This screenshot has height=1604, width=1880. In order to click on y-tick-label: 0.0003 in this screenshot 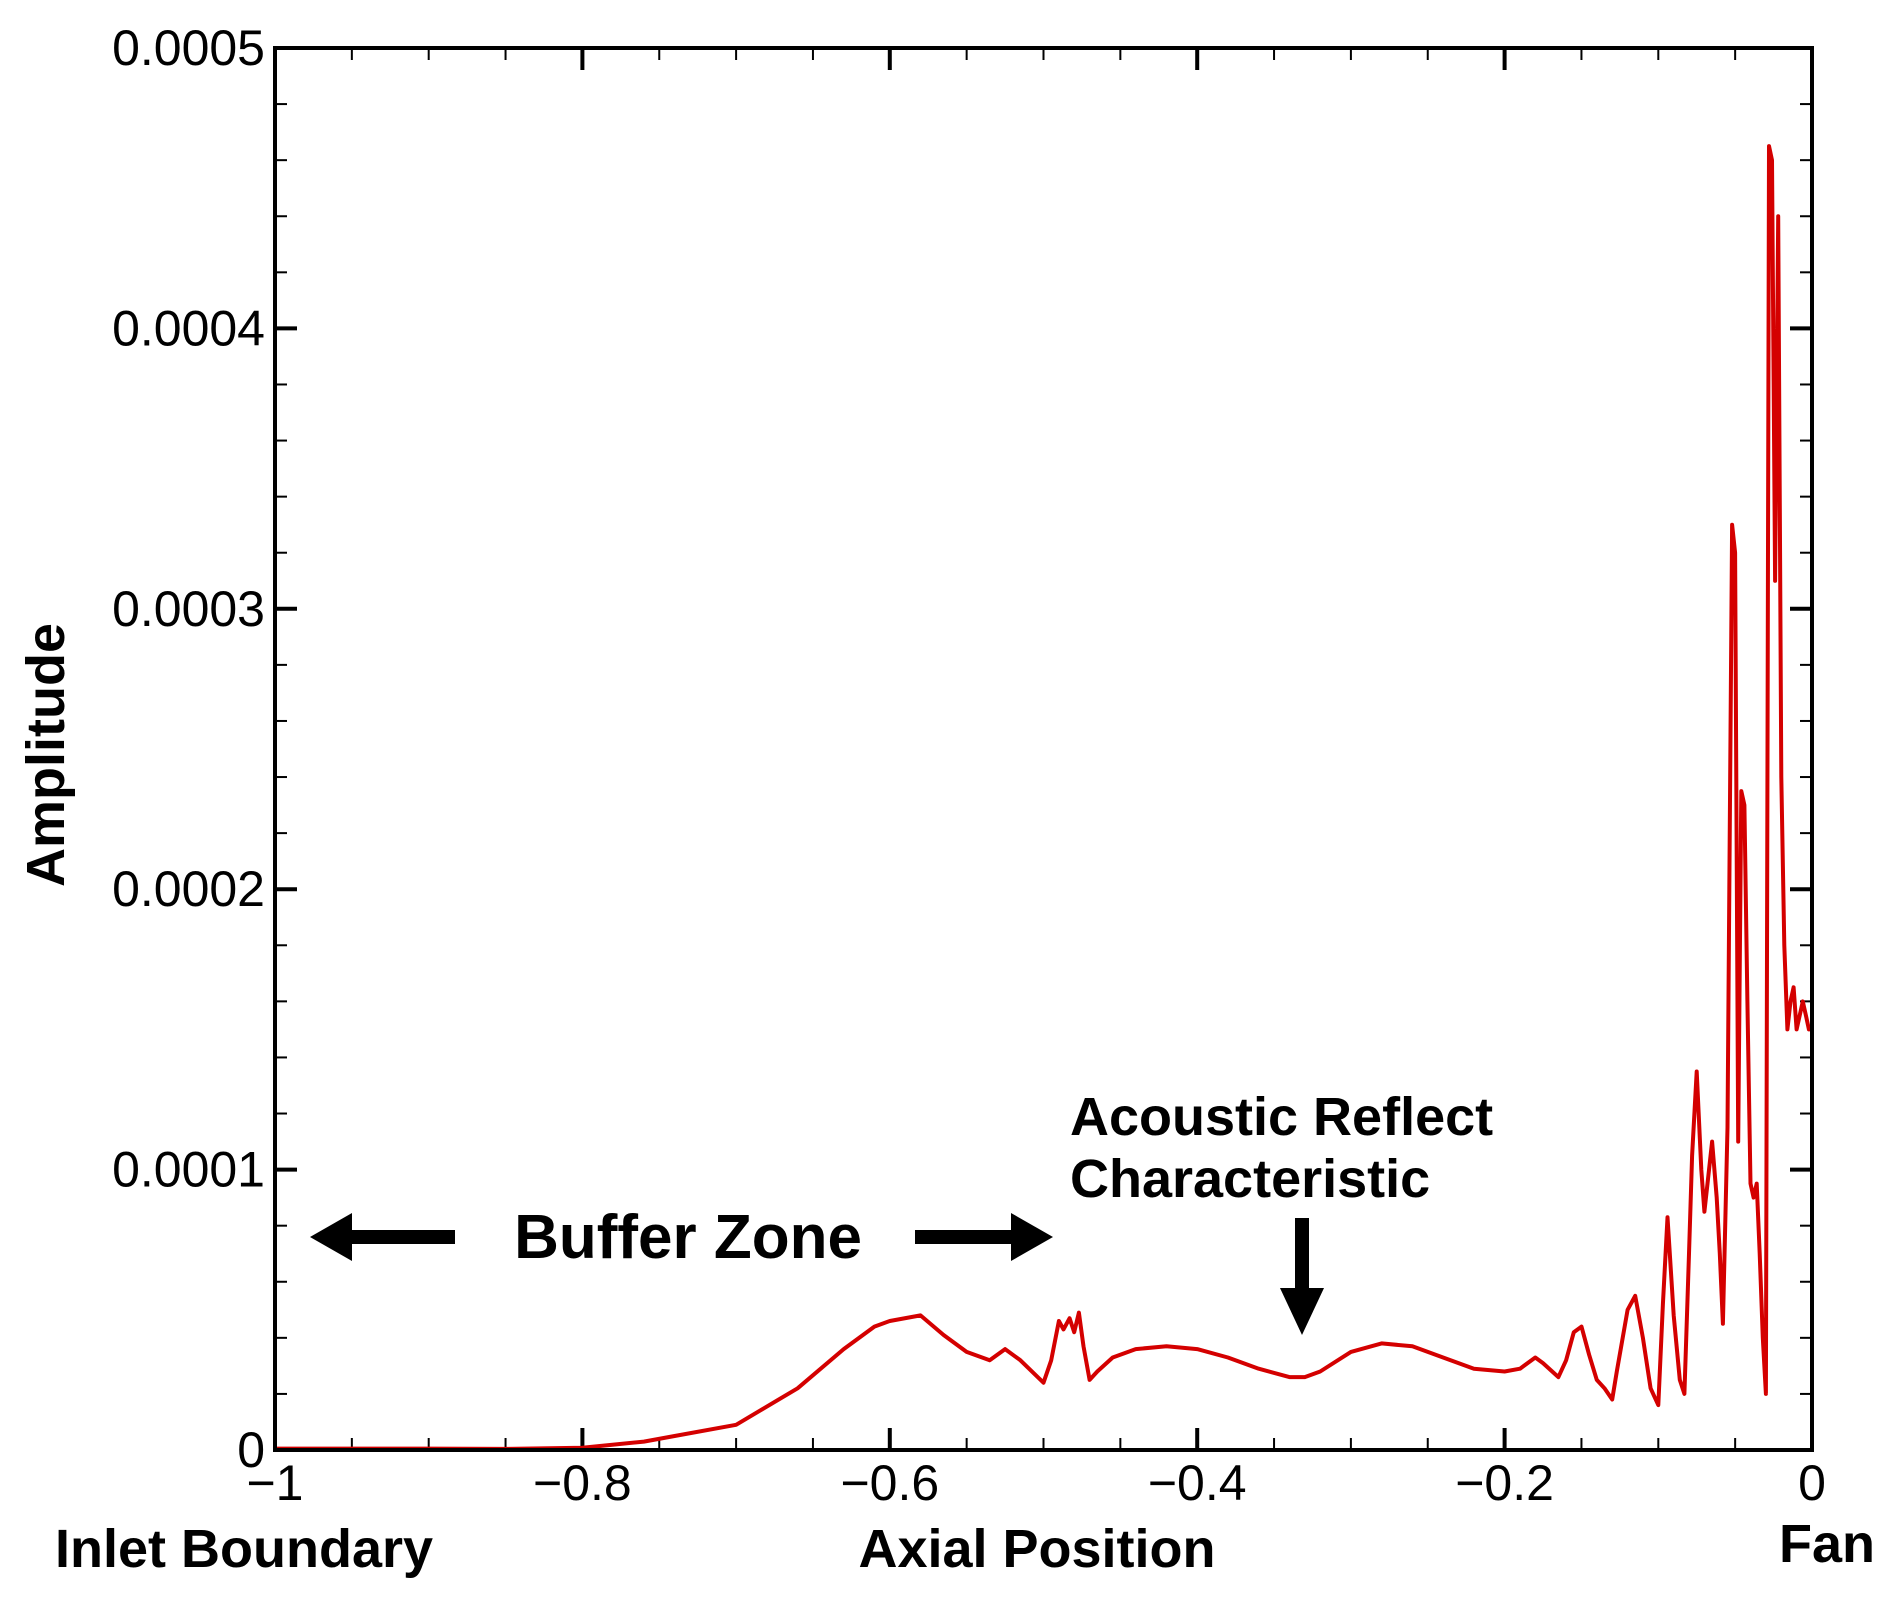, I will do `click(188, 609)`.